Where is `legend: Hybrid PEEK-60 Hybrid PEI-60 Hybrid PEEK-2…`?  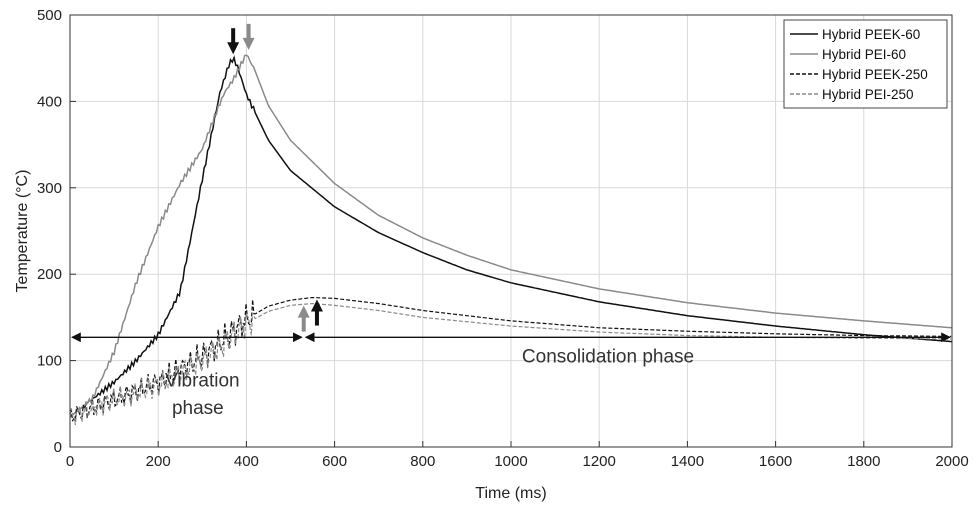 legend: Hybrid PEEK-60 Hybrid PEI-60 Hybrid PEEK-2… is located at coordinates (865, 64).